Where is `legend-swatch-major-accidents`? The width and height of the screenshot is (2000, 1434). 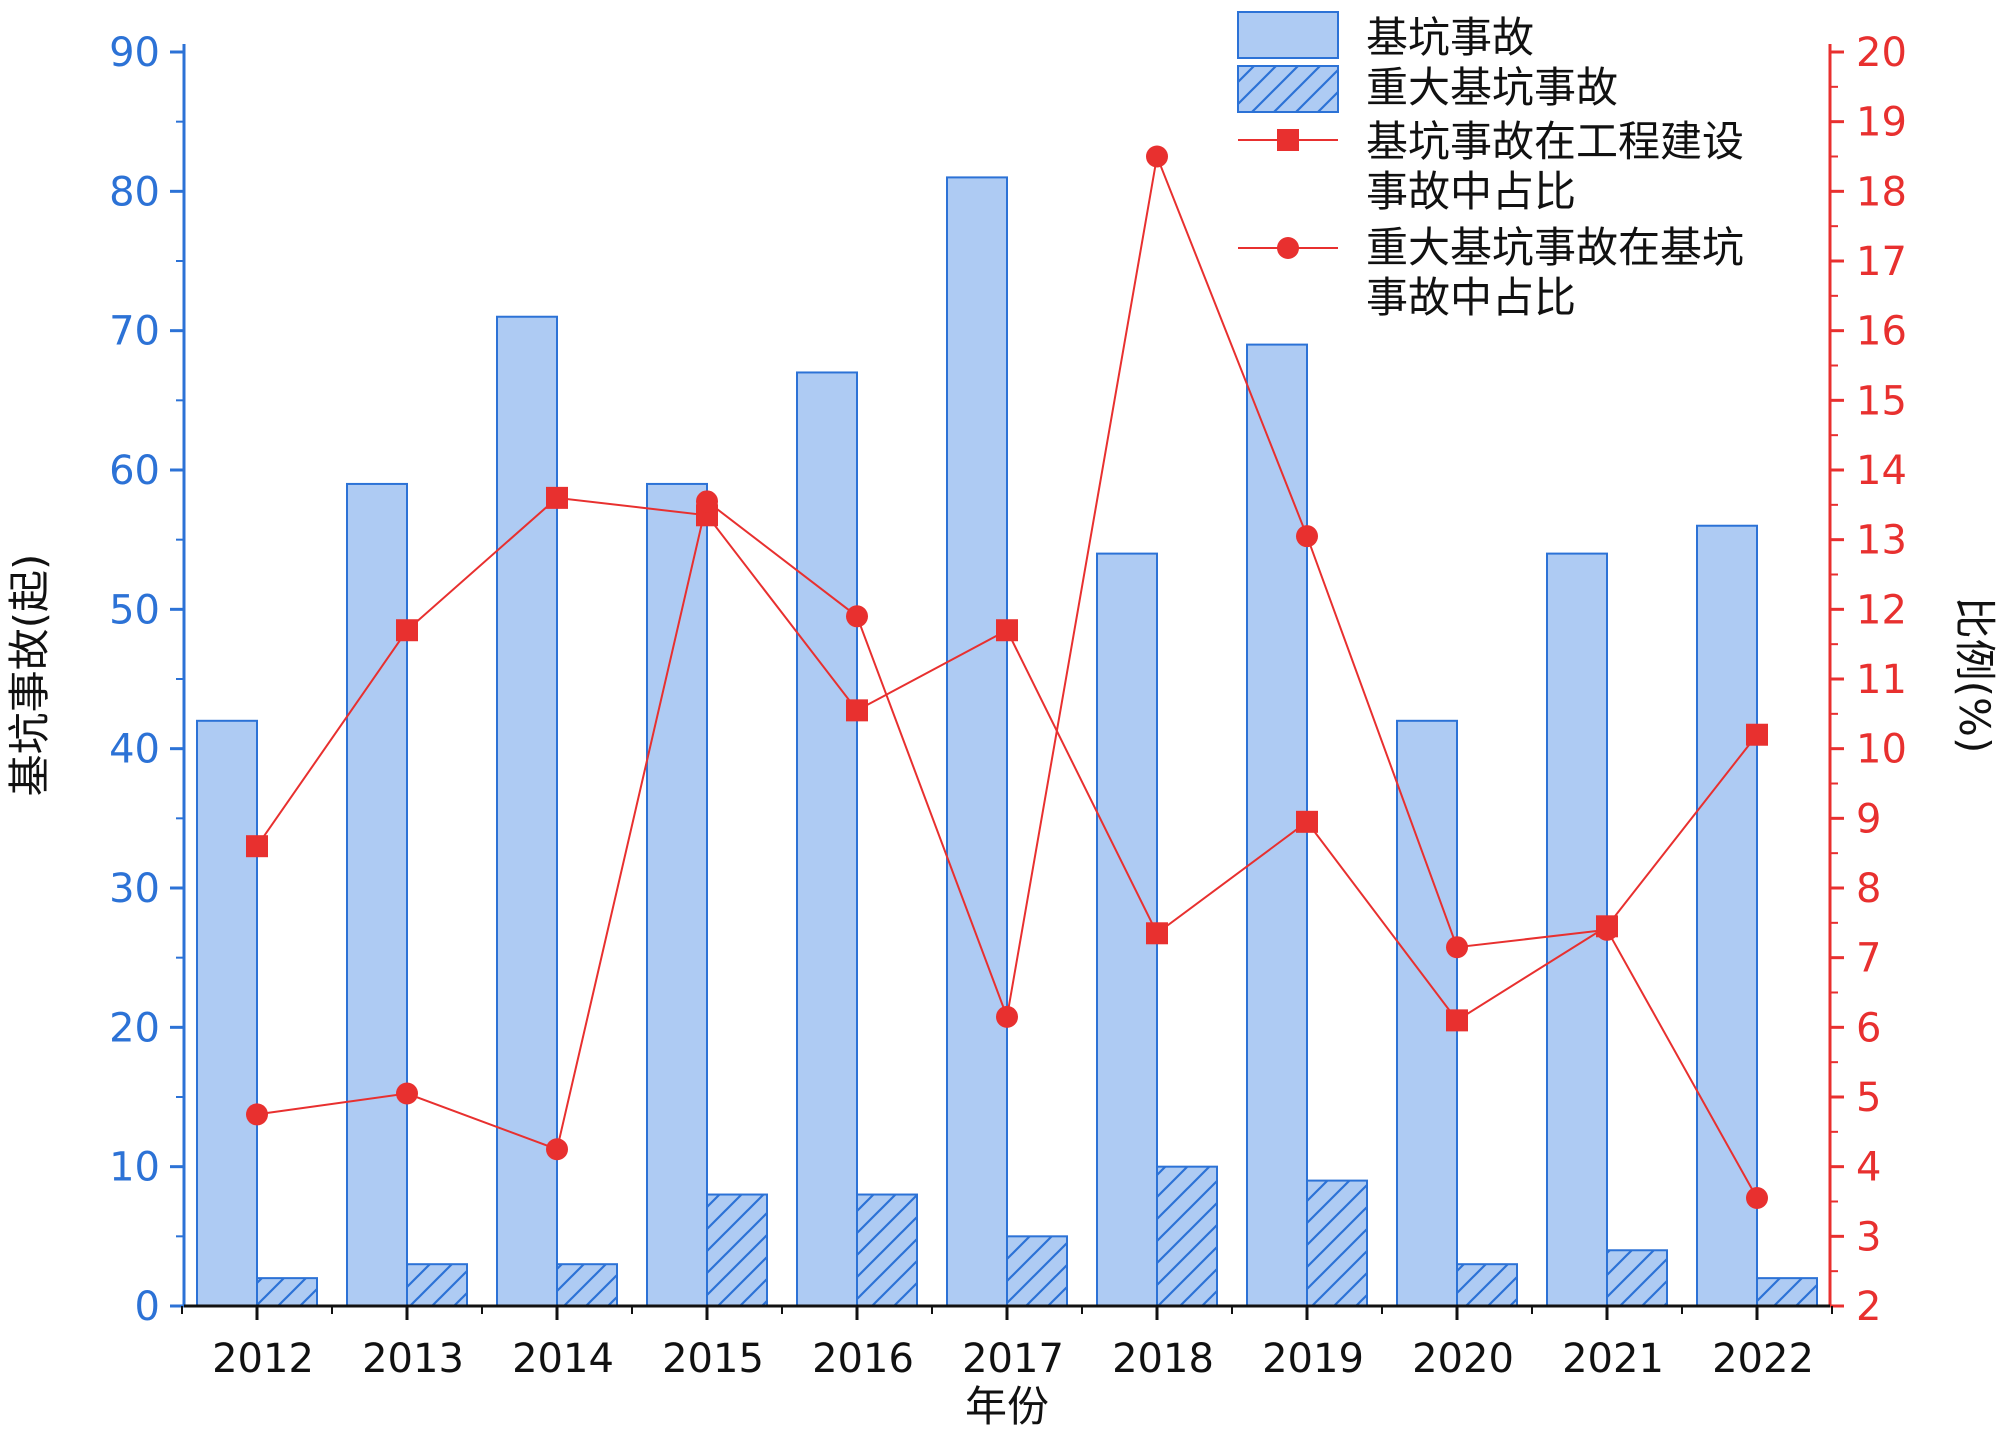
legend-swatch-major-accidents is located at coordinates (1288, 89).